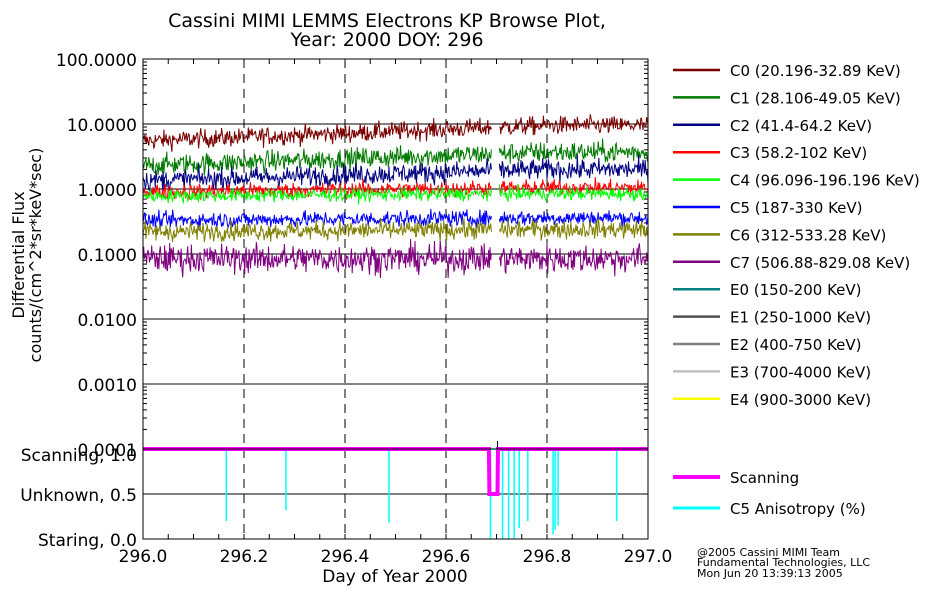 This screenshot has height=600, width=950. Describe the element at coordinates (815, 98) in the screenshot. I see `legend-label: C1 (28.106-49.05 KeV)` at that location.